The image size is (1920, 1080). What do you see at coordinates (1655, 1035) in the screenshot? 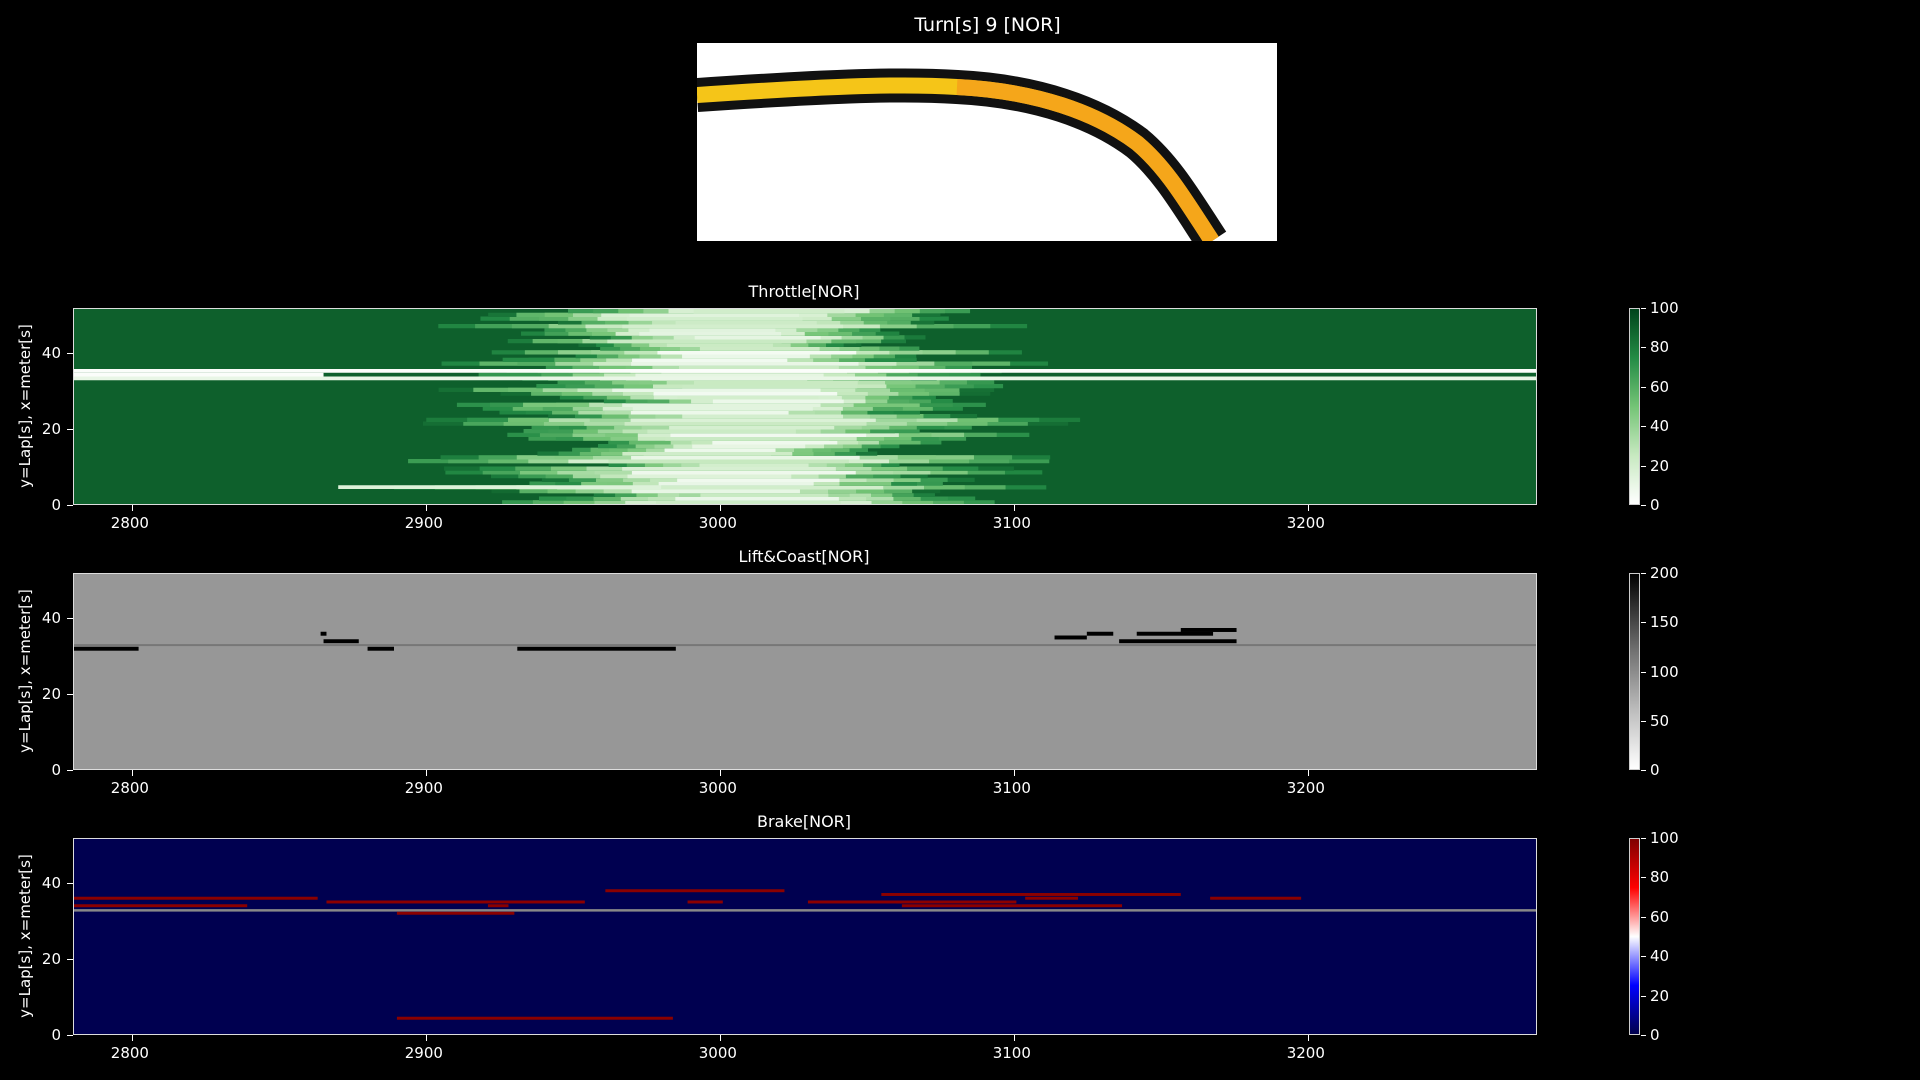
I see `brake-colorbar-label: 0` at bounding box center [1655, 1035].